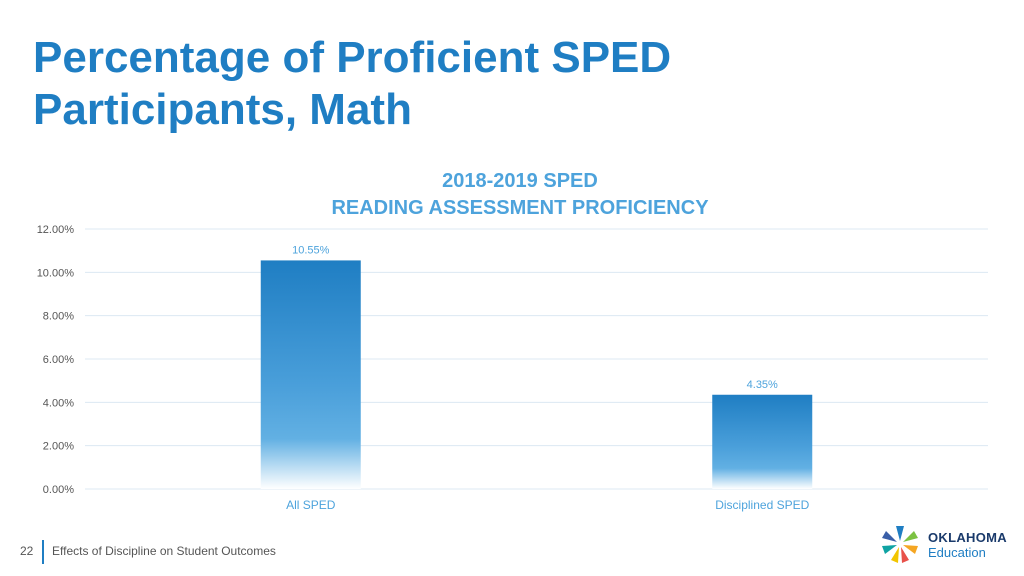  I want to click on data-label: 10.55%, so click(311, 250).